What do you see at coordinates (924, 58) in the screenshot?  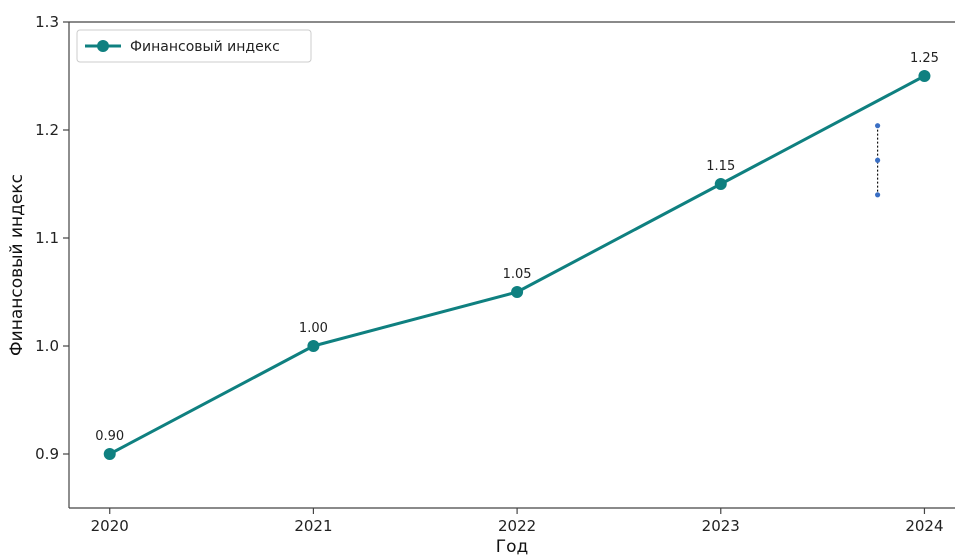 I see `data-label: 1.25` at bounding box center [924, 58].